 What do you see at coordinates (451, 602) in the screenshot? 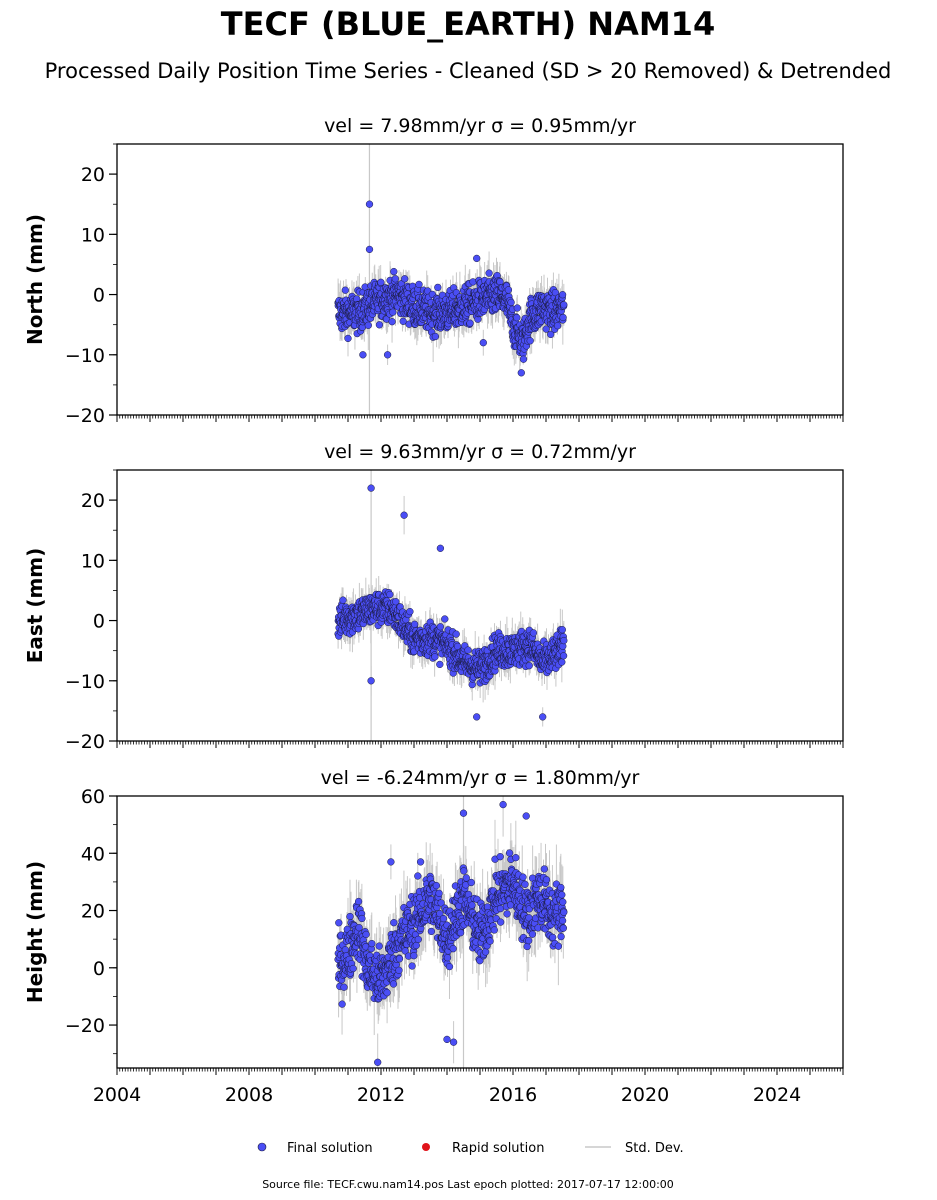
I see `series-final-east` at bounding box center [451, 602].